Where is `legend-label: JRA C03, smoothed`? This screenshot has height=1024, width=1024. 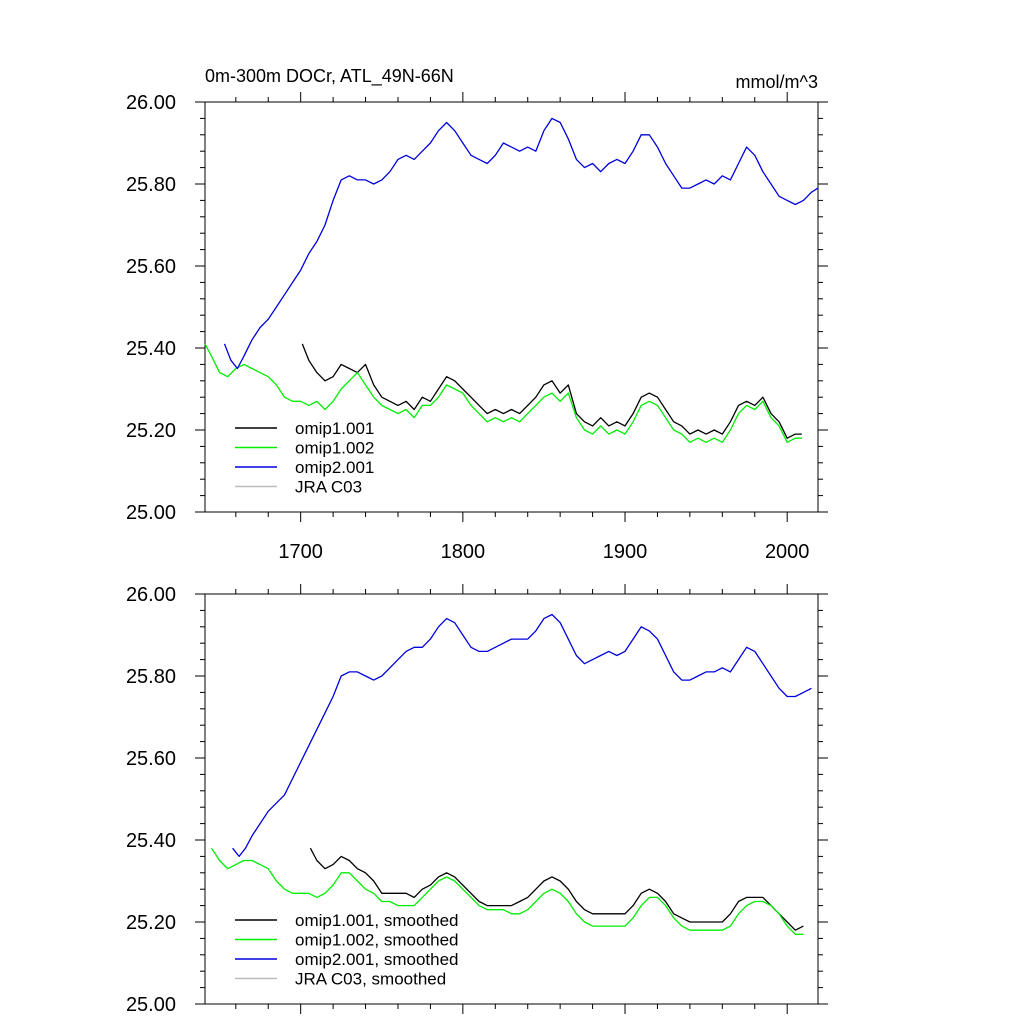
legend-label: JRA C03, smoothed is located at coordinates (370, 979).